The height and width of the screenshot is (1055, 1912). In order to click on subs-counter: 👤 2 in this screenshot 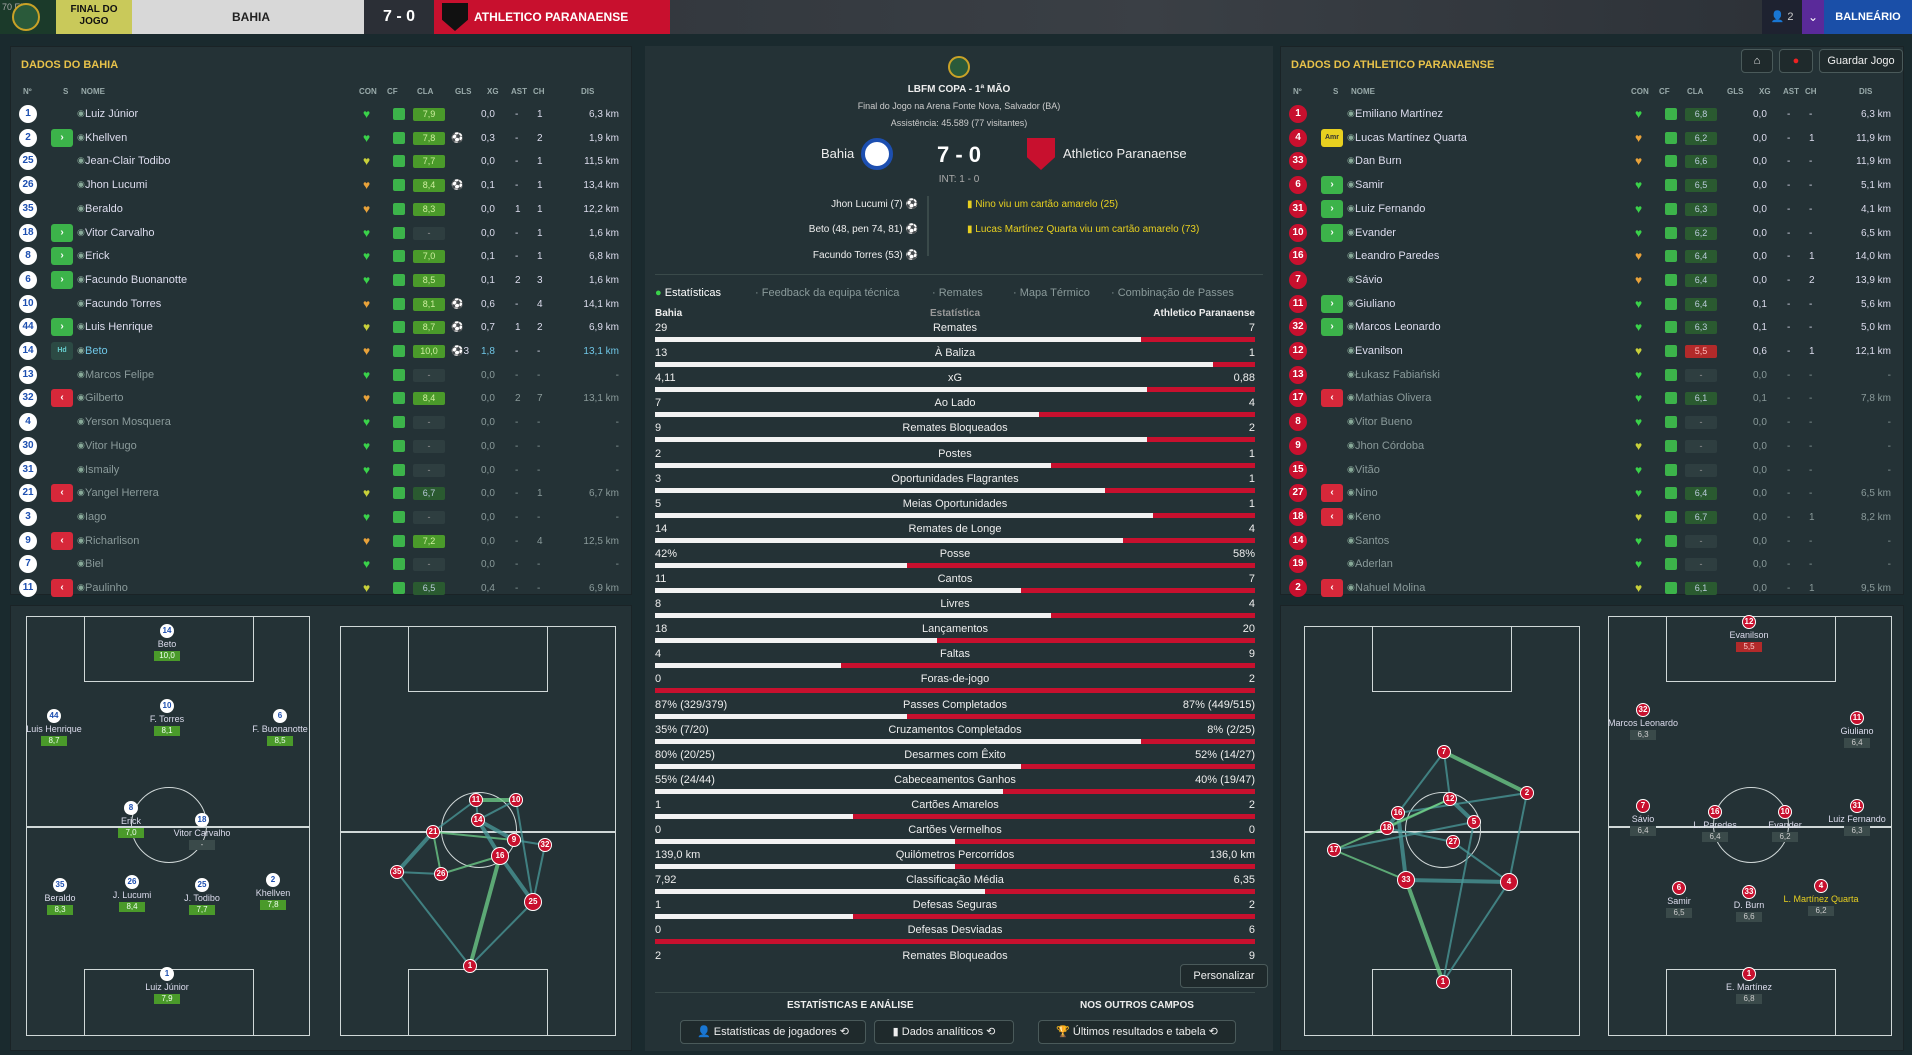, I will do `click(1782, 17)`.